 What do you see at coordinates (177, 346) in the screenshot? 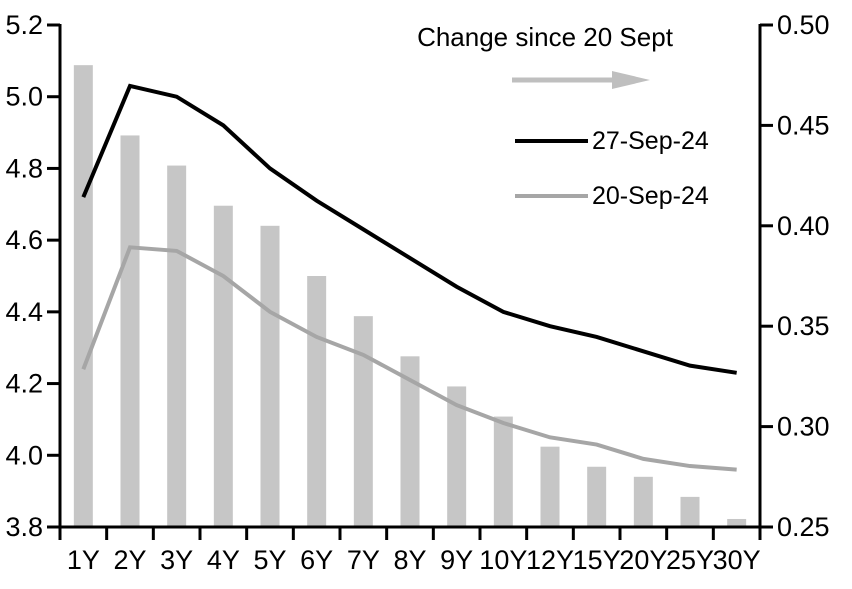
I see `bar-3Y` at bounding box center [177, 346].